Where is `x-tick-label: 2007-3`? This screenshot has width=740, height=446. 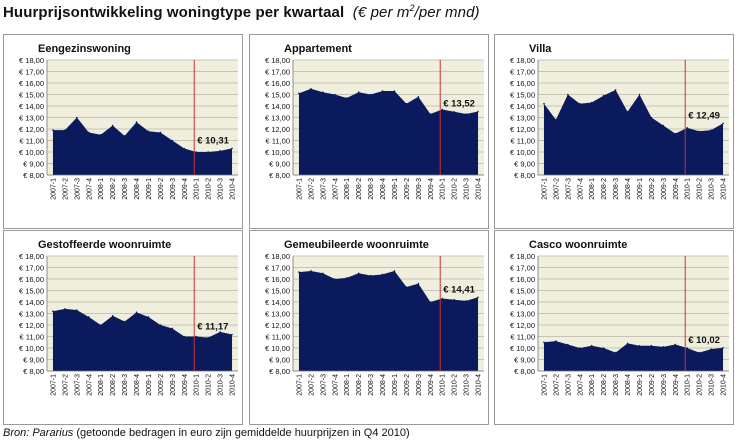
x-tick-label: 2007-3 is located at coordinates (568, 189).